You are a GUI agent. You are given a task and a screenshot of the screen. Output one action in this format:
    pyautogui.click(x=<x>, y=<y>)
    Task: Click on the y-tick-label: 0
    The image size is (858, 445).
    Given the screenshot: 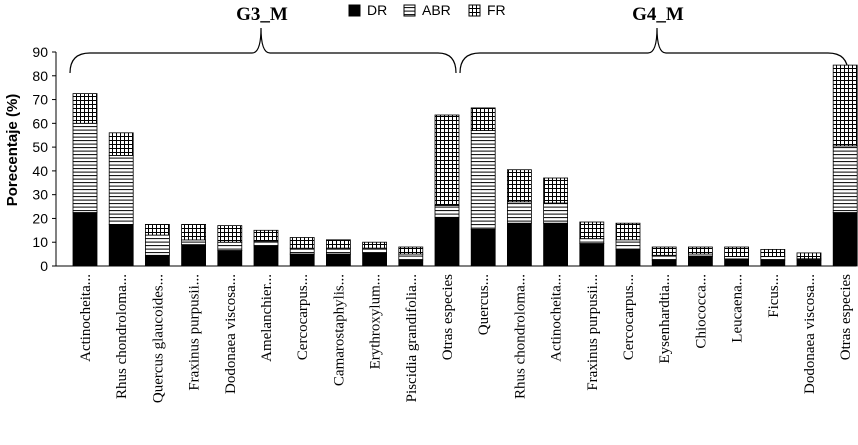 What is the action you would take?
    pyautogui.click(x=44, y=266)
    